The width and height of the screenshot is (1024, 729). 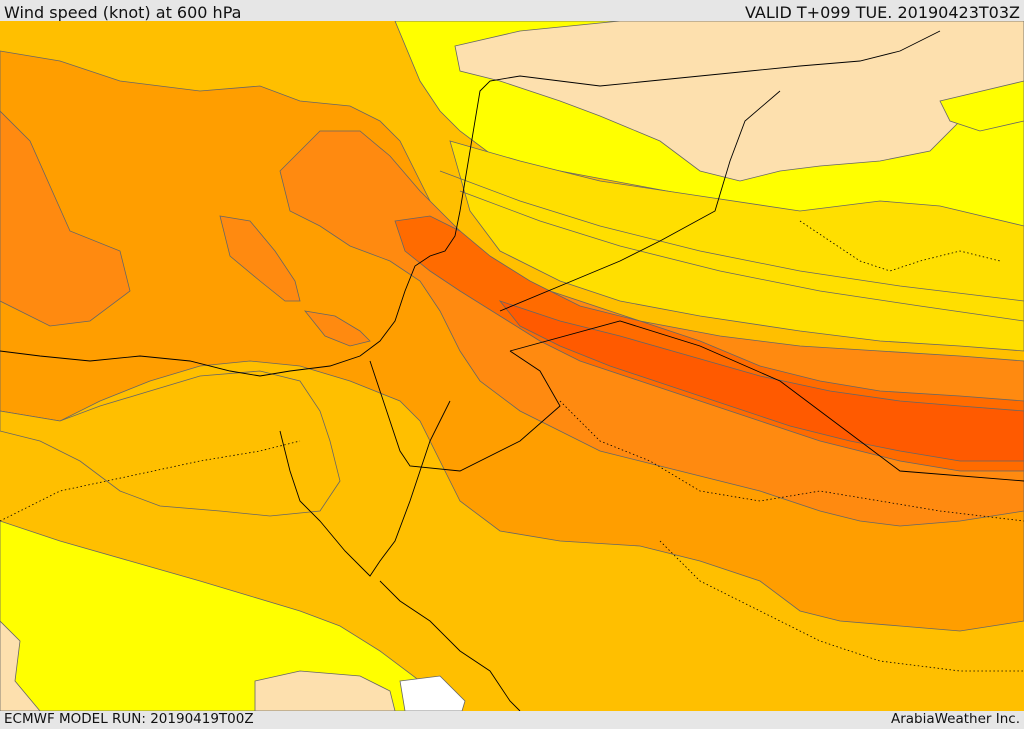 I want to click on band-white-south, so click(x=432, y=693).